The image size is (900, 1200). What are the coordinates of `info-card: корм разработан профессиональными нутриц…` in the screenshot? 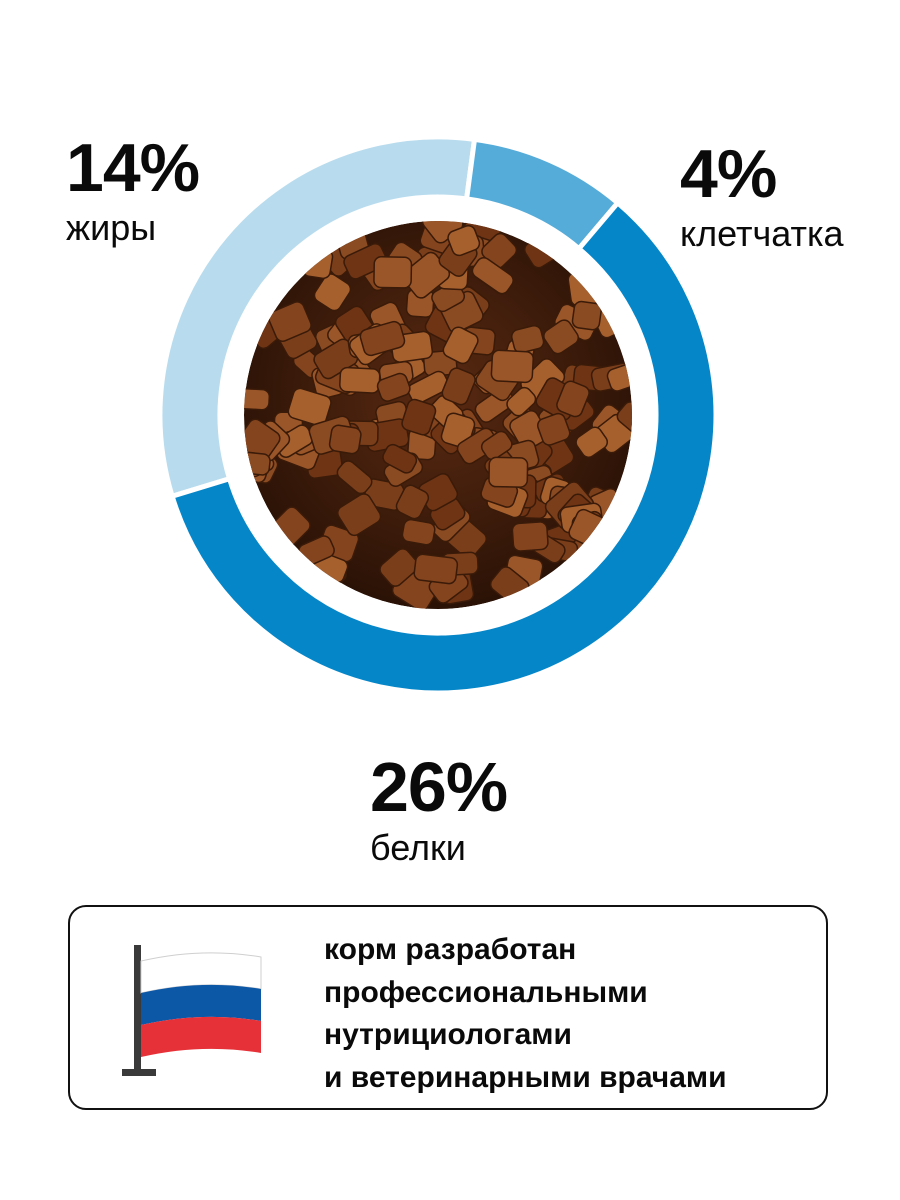 It's located at (448, 1007).